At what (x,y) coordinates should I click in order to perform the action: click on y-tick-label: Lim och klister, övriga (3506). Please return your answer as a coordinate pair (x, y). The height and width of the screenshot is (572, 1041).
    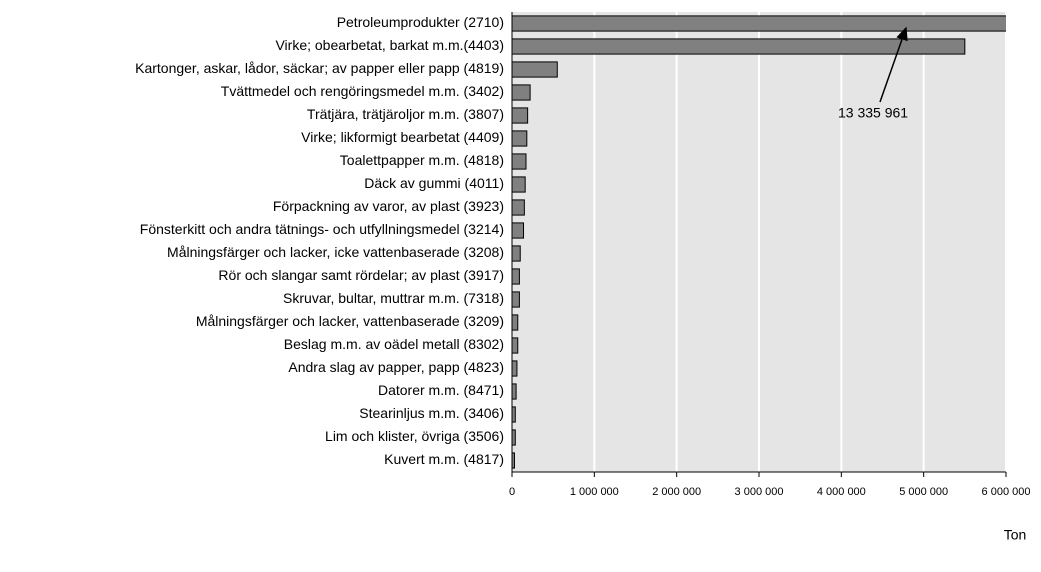
    Looking at the image, I should click on (414, 436).